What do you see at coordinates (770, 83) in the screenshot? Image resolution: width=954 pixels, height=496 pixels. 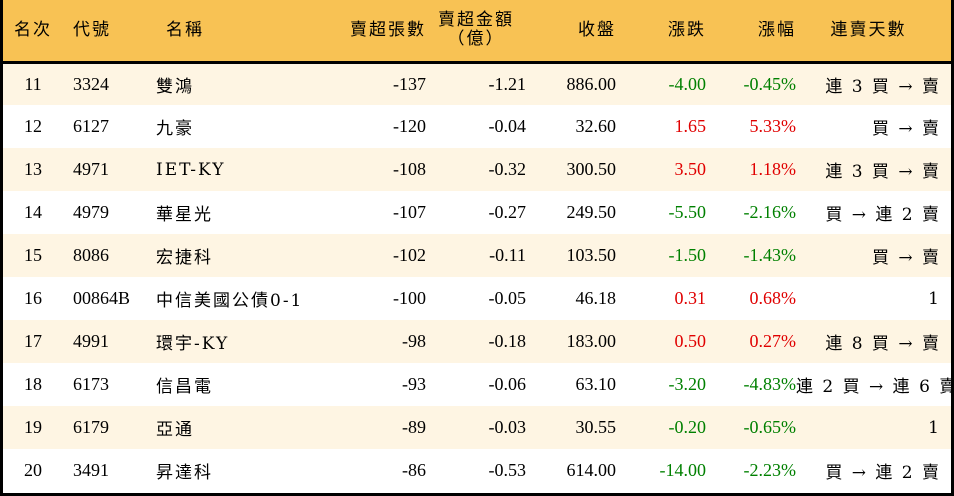 I see `cell-change-pct: -0.45%` at bounding box center [770, 83].